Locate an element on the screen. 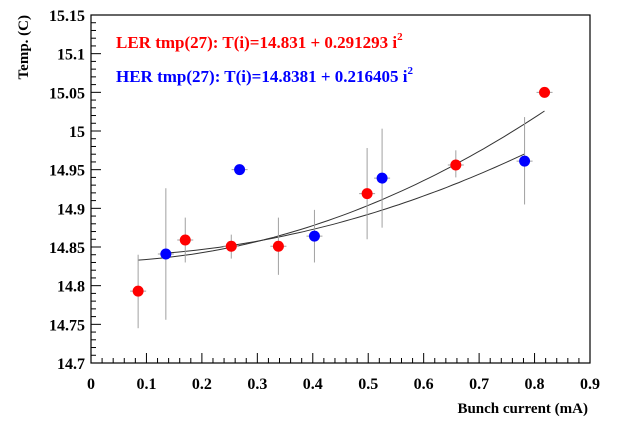 The width and height of the screenshot is (624, 425). x-tick-label: 0.3 is located at coordinates (257, 384).